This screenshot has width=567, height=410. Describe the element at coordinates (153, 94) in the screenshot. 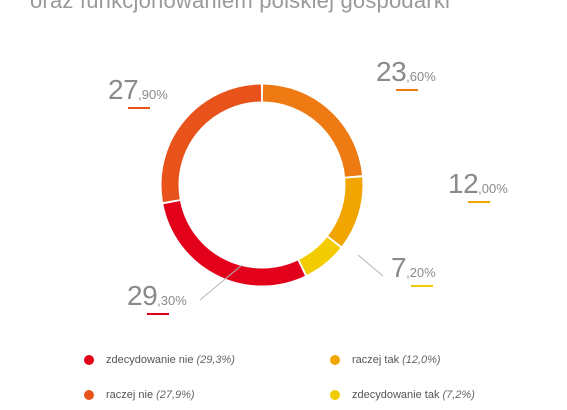

I see `slice-label-decimal: ,90%` at that location.